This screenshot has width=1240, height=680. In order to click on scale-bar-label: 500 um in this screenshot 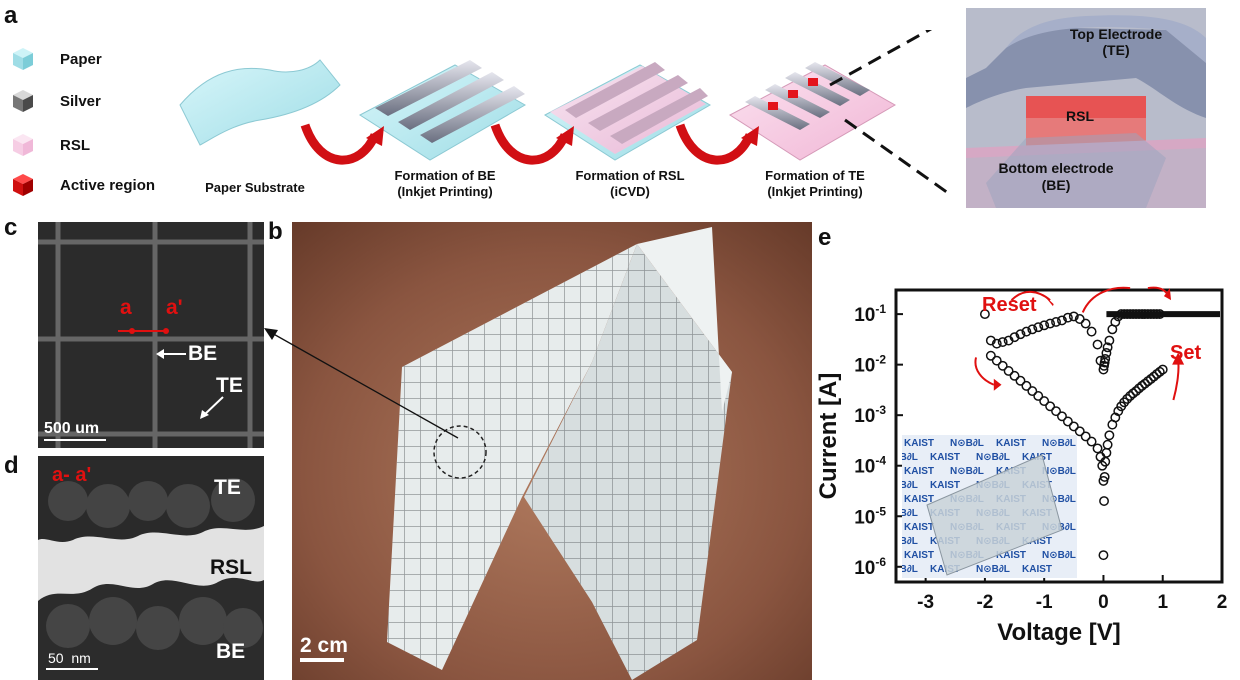, I will do `click(72, 428)`.